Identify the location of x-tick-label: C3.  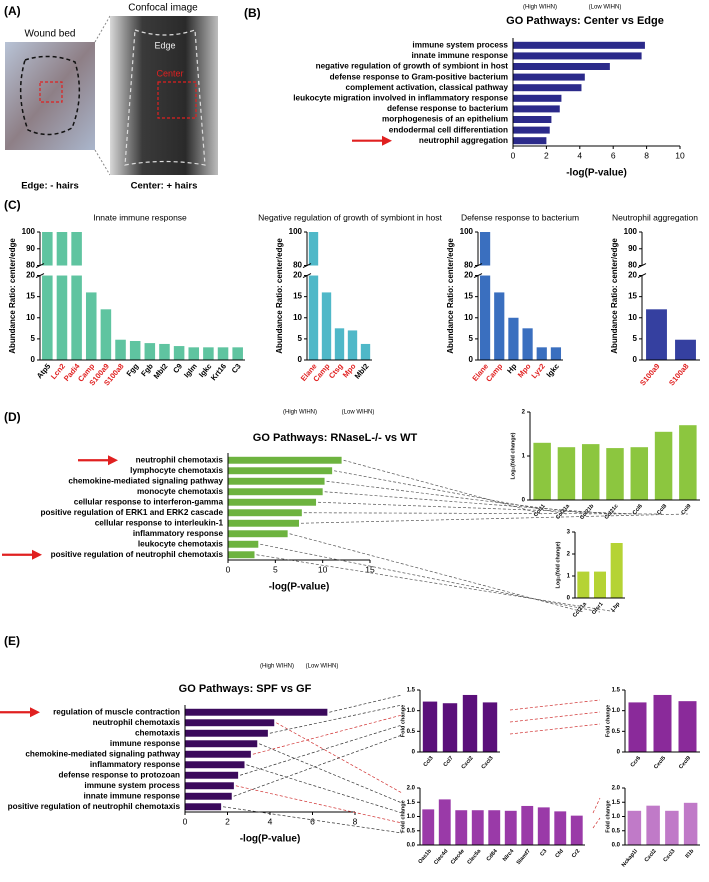
(543, 852).